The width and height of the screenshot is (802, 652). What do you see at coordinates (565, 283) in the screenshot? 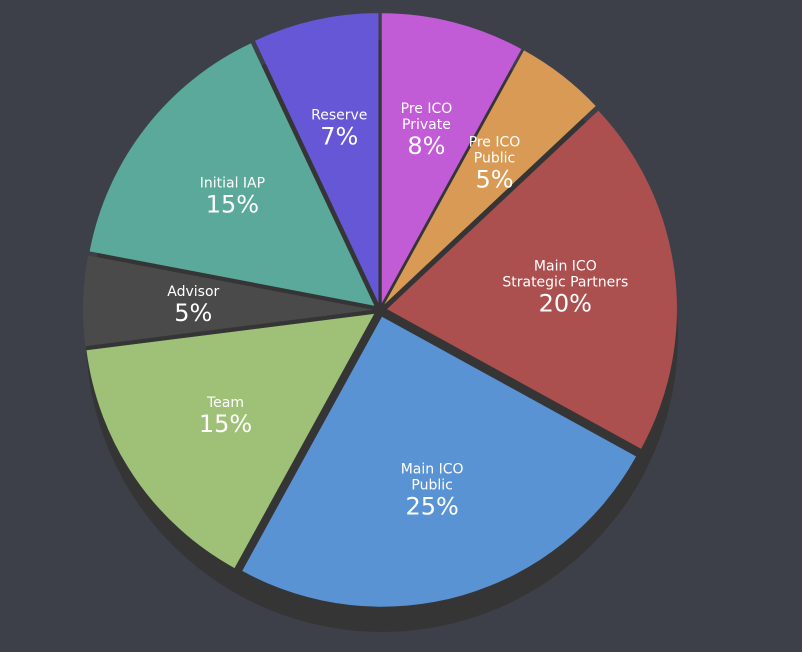
I see `slice-label: Strategic Partners` at bounding box center [565, 283].